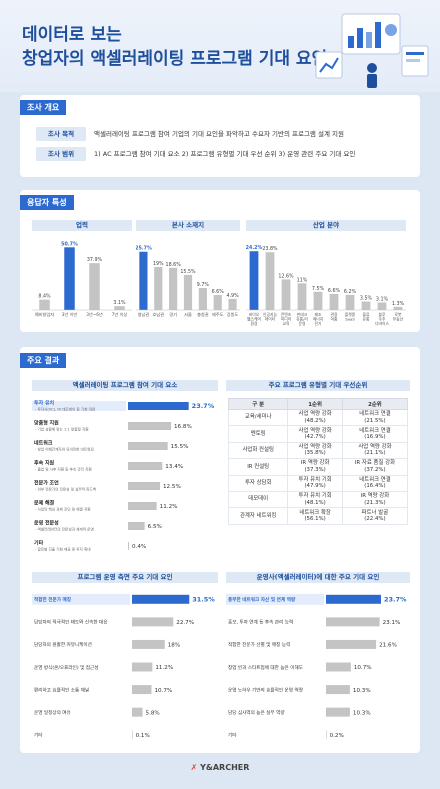 The image size is (440, 789). What do you see at coordinates (44, 503) in the screenshot?
I see `category-label: 문제 해결` at bounding box center [44, 503].